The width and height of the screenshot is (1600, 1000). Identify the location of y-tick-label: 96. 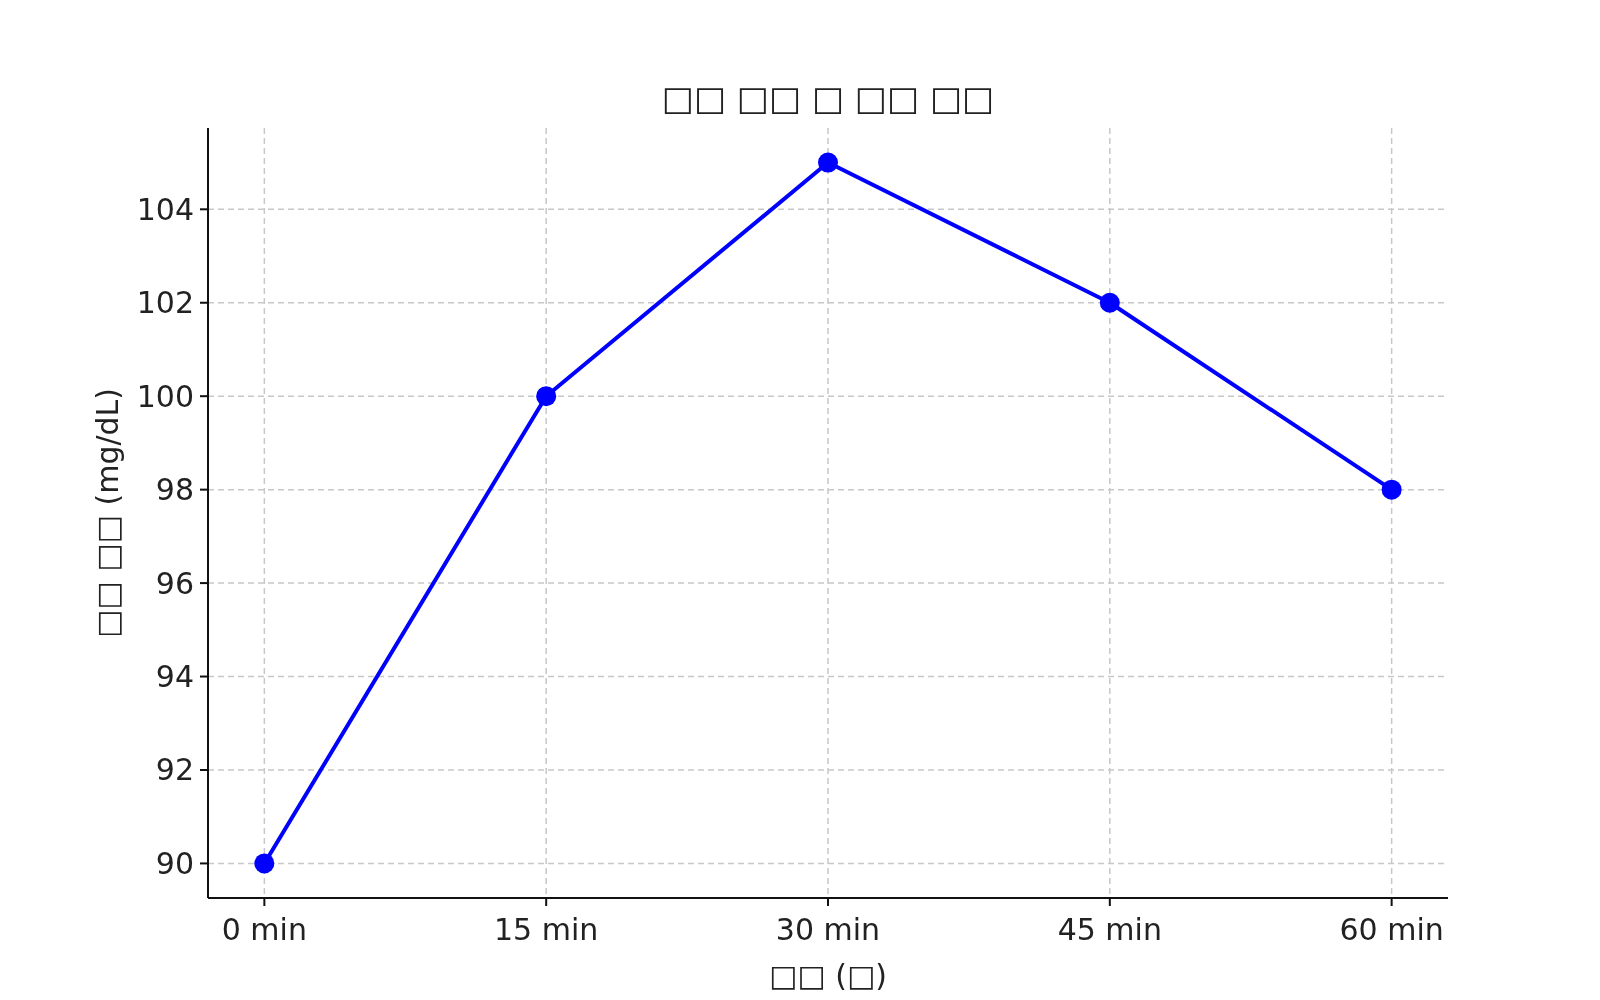
(174, 583).